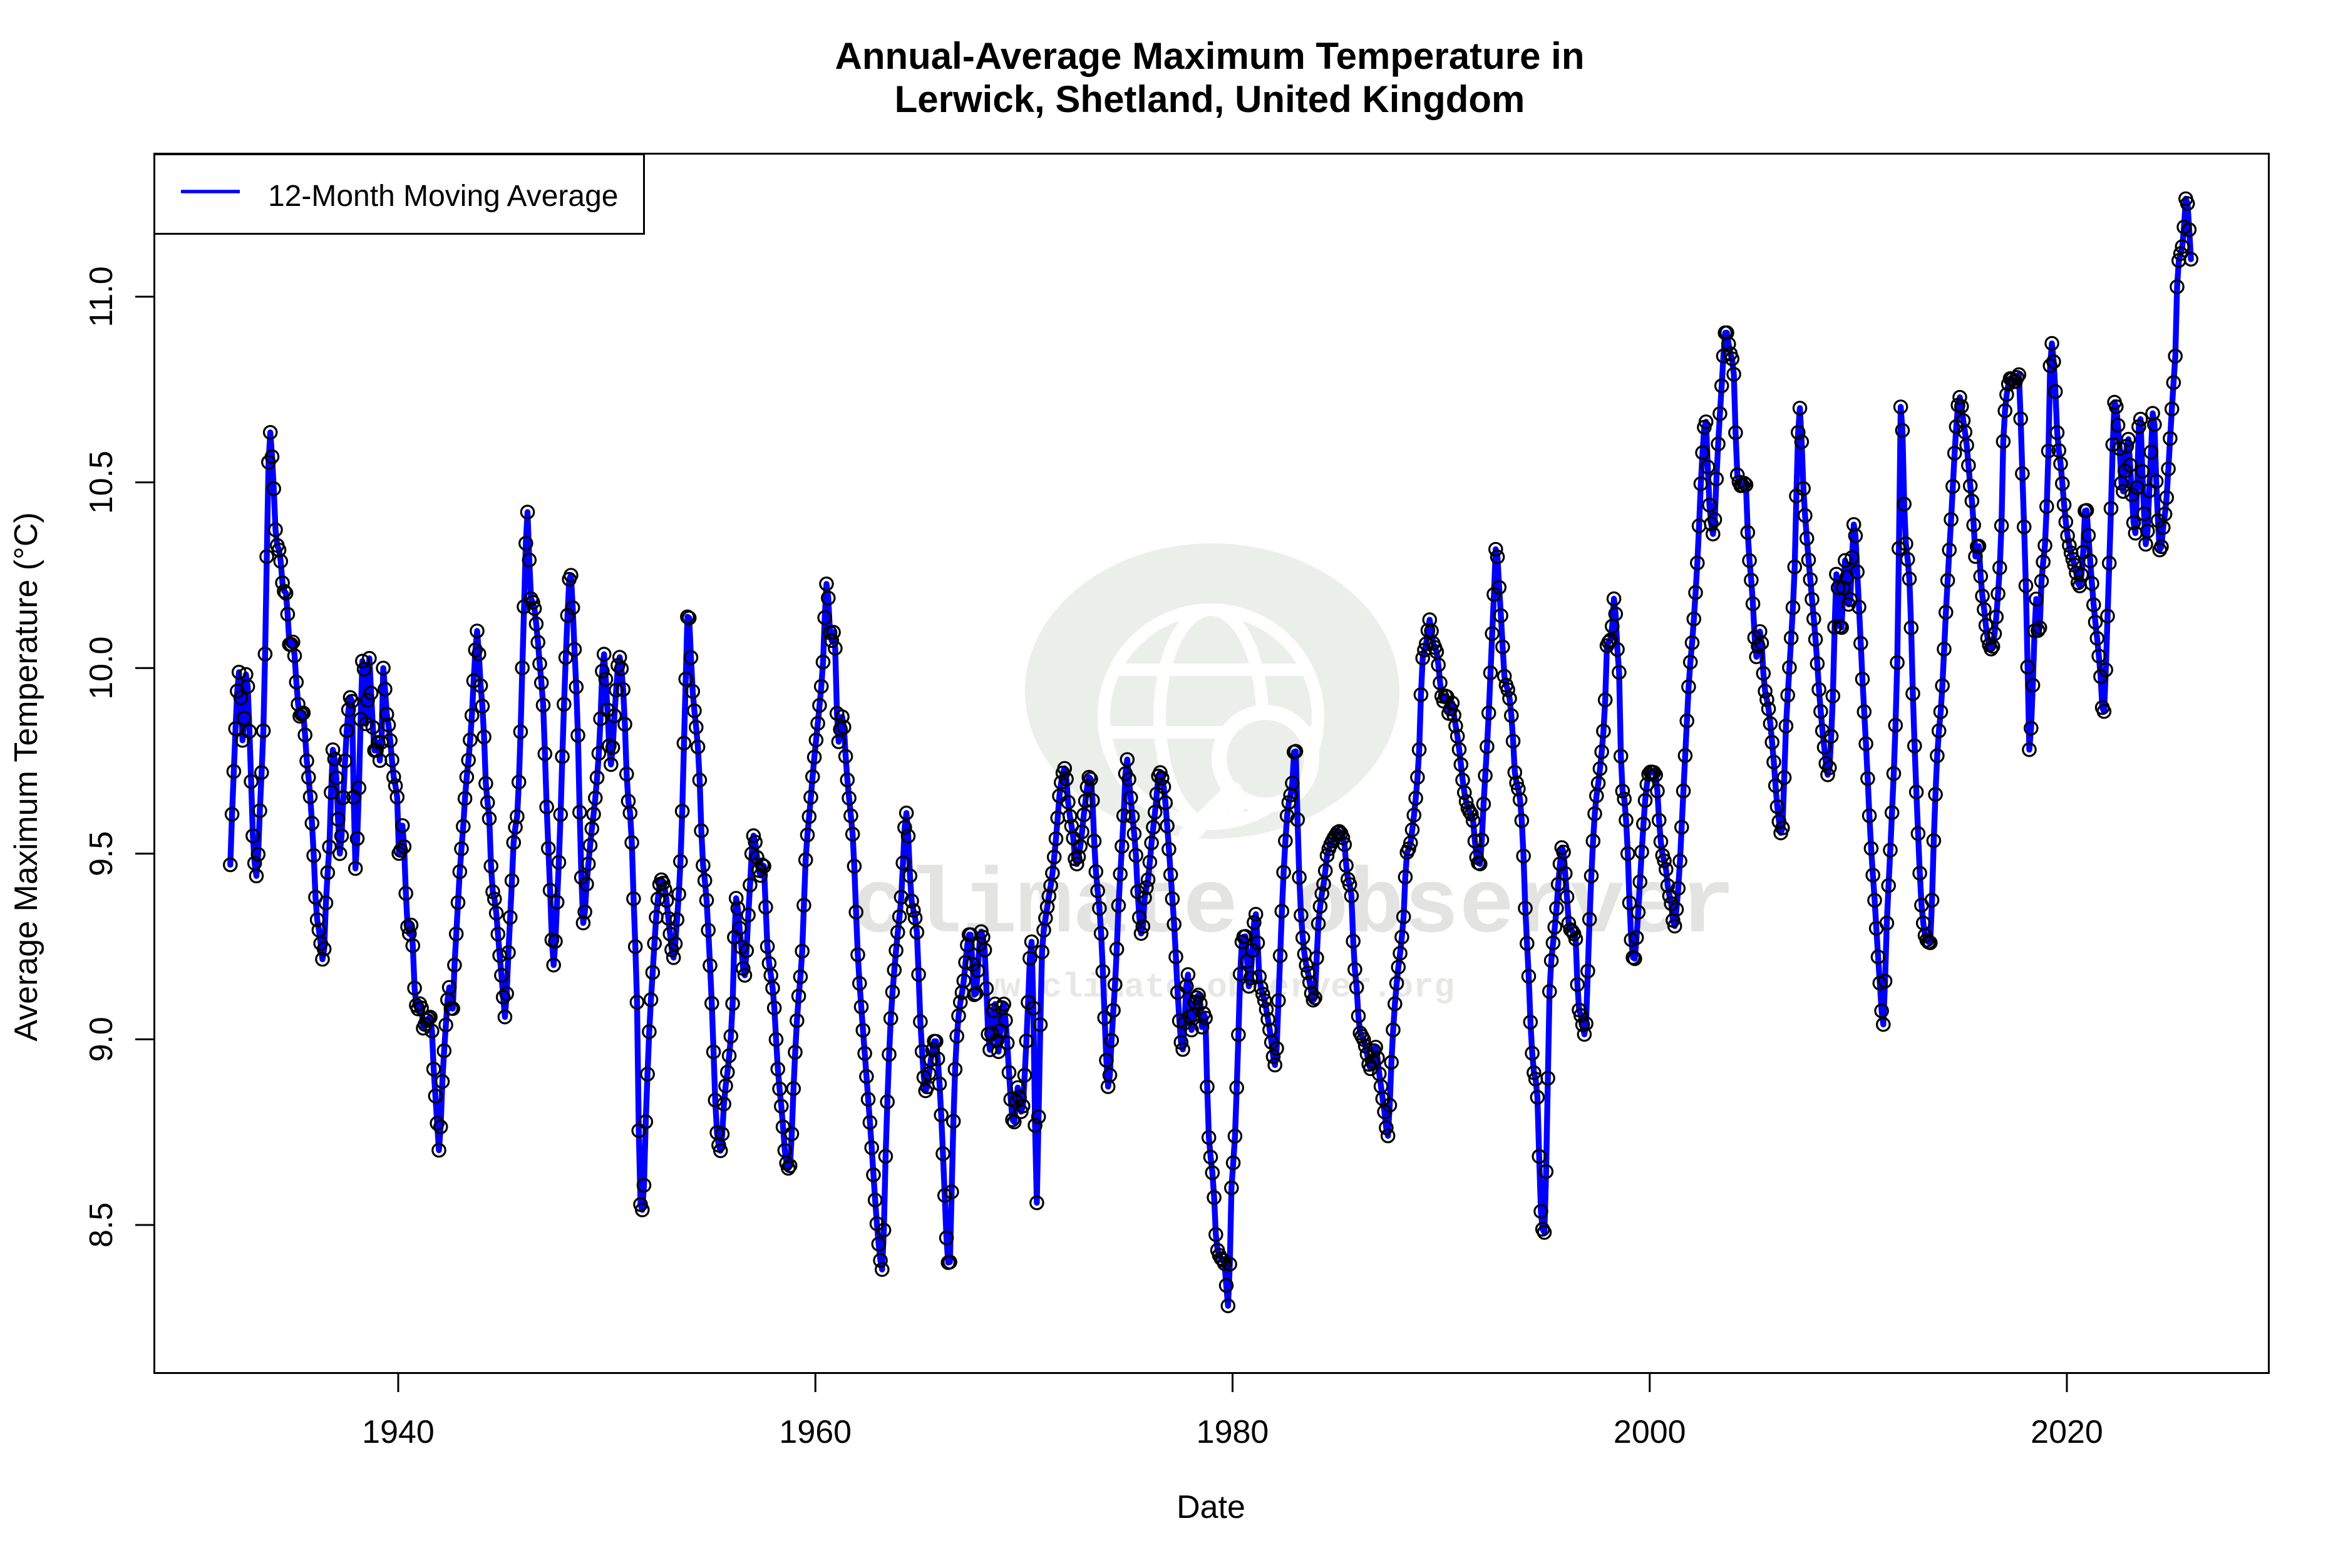 This screenshot has width=2348, height=1568. I want to click on svg-text: 10.5, so click(101, 482).